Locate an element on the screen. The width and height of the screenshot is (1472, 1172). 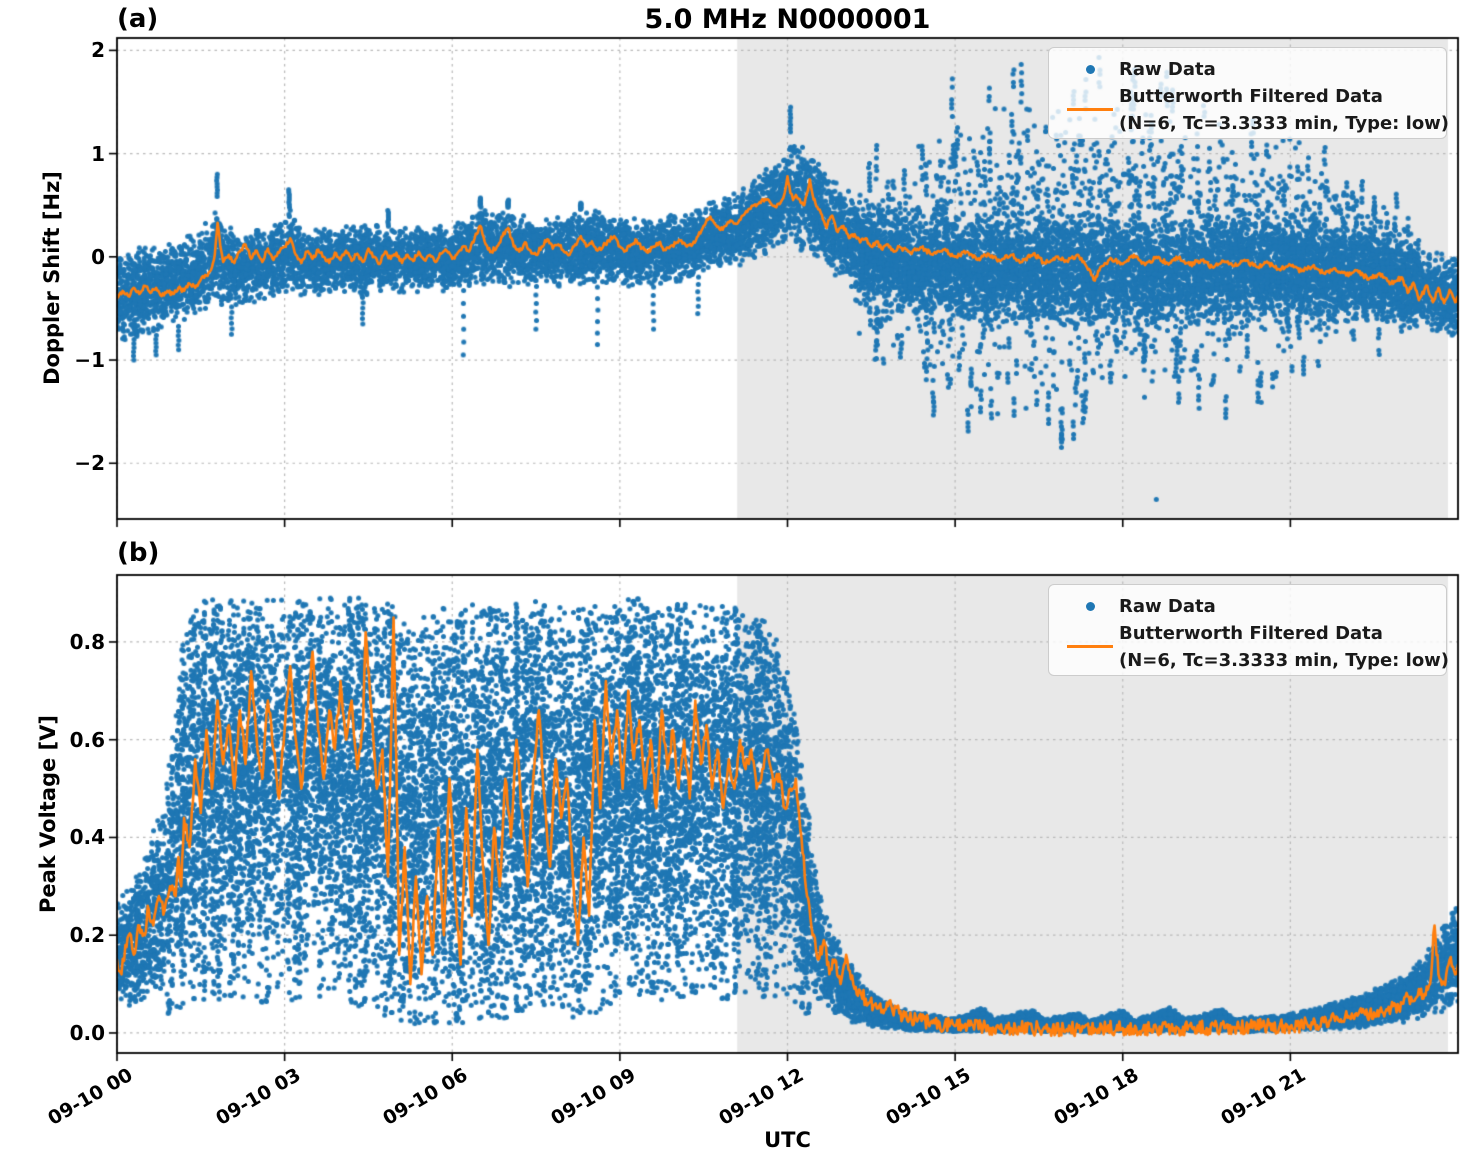
x-axis-label: UTC is located at coordinates (787, 1140).